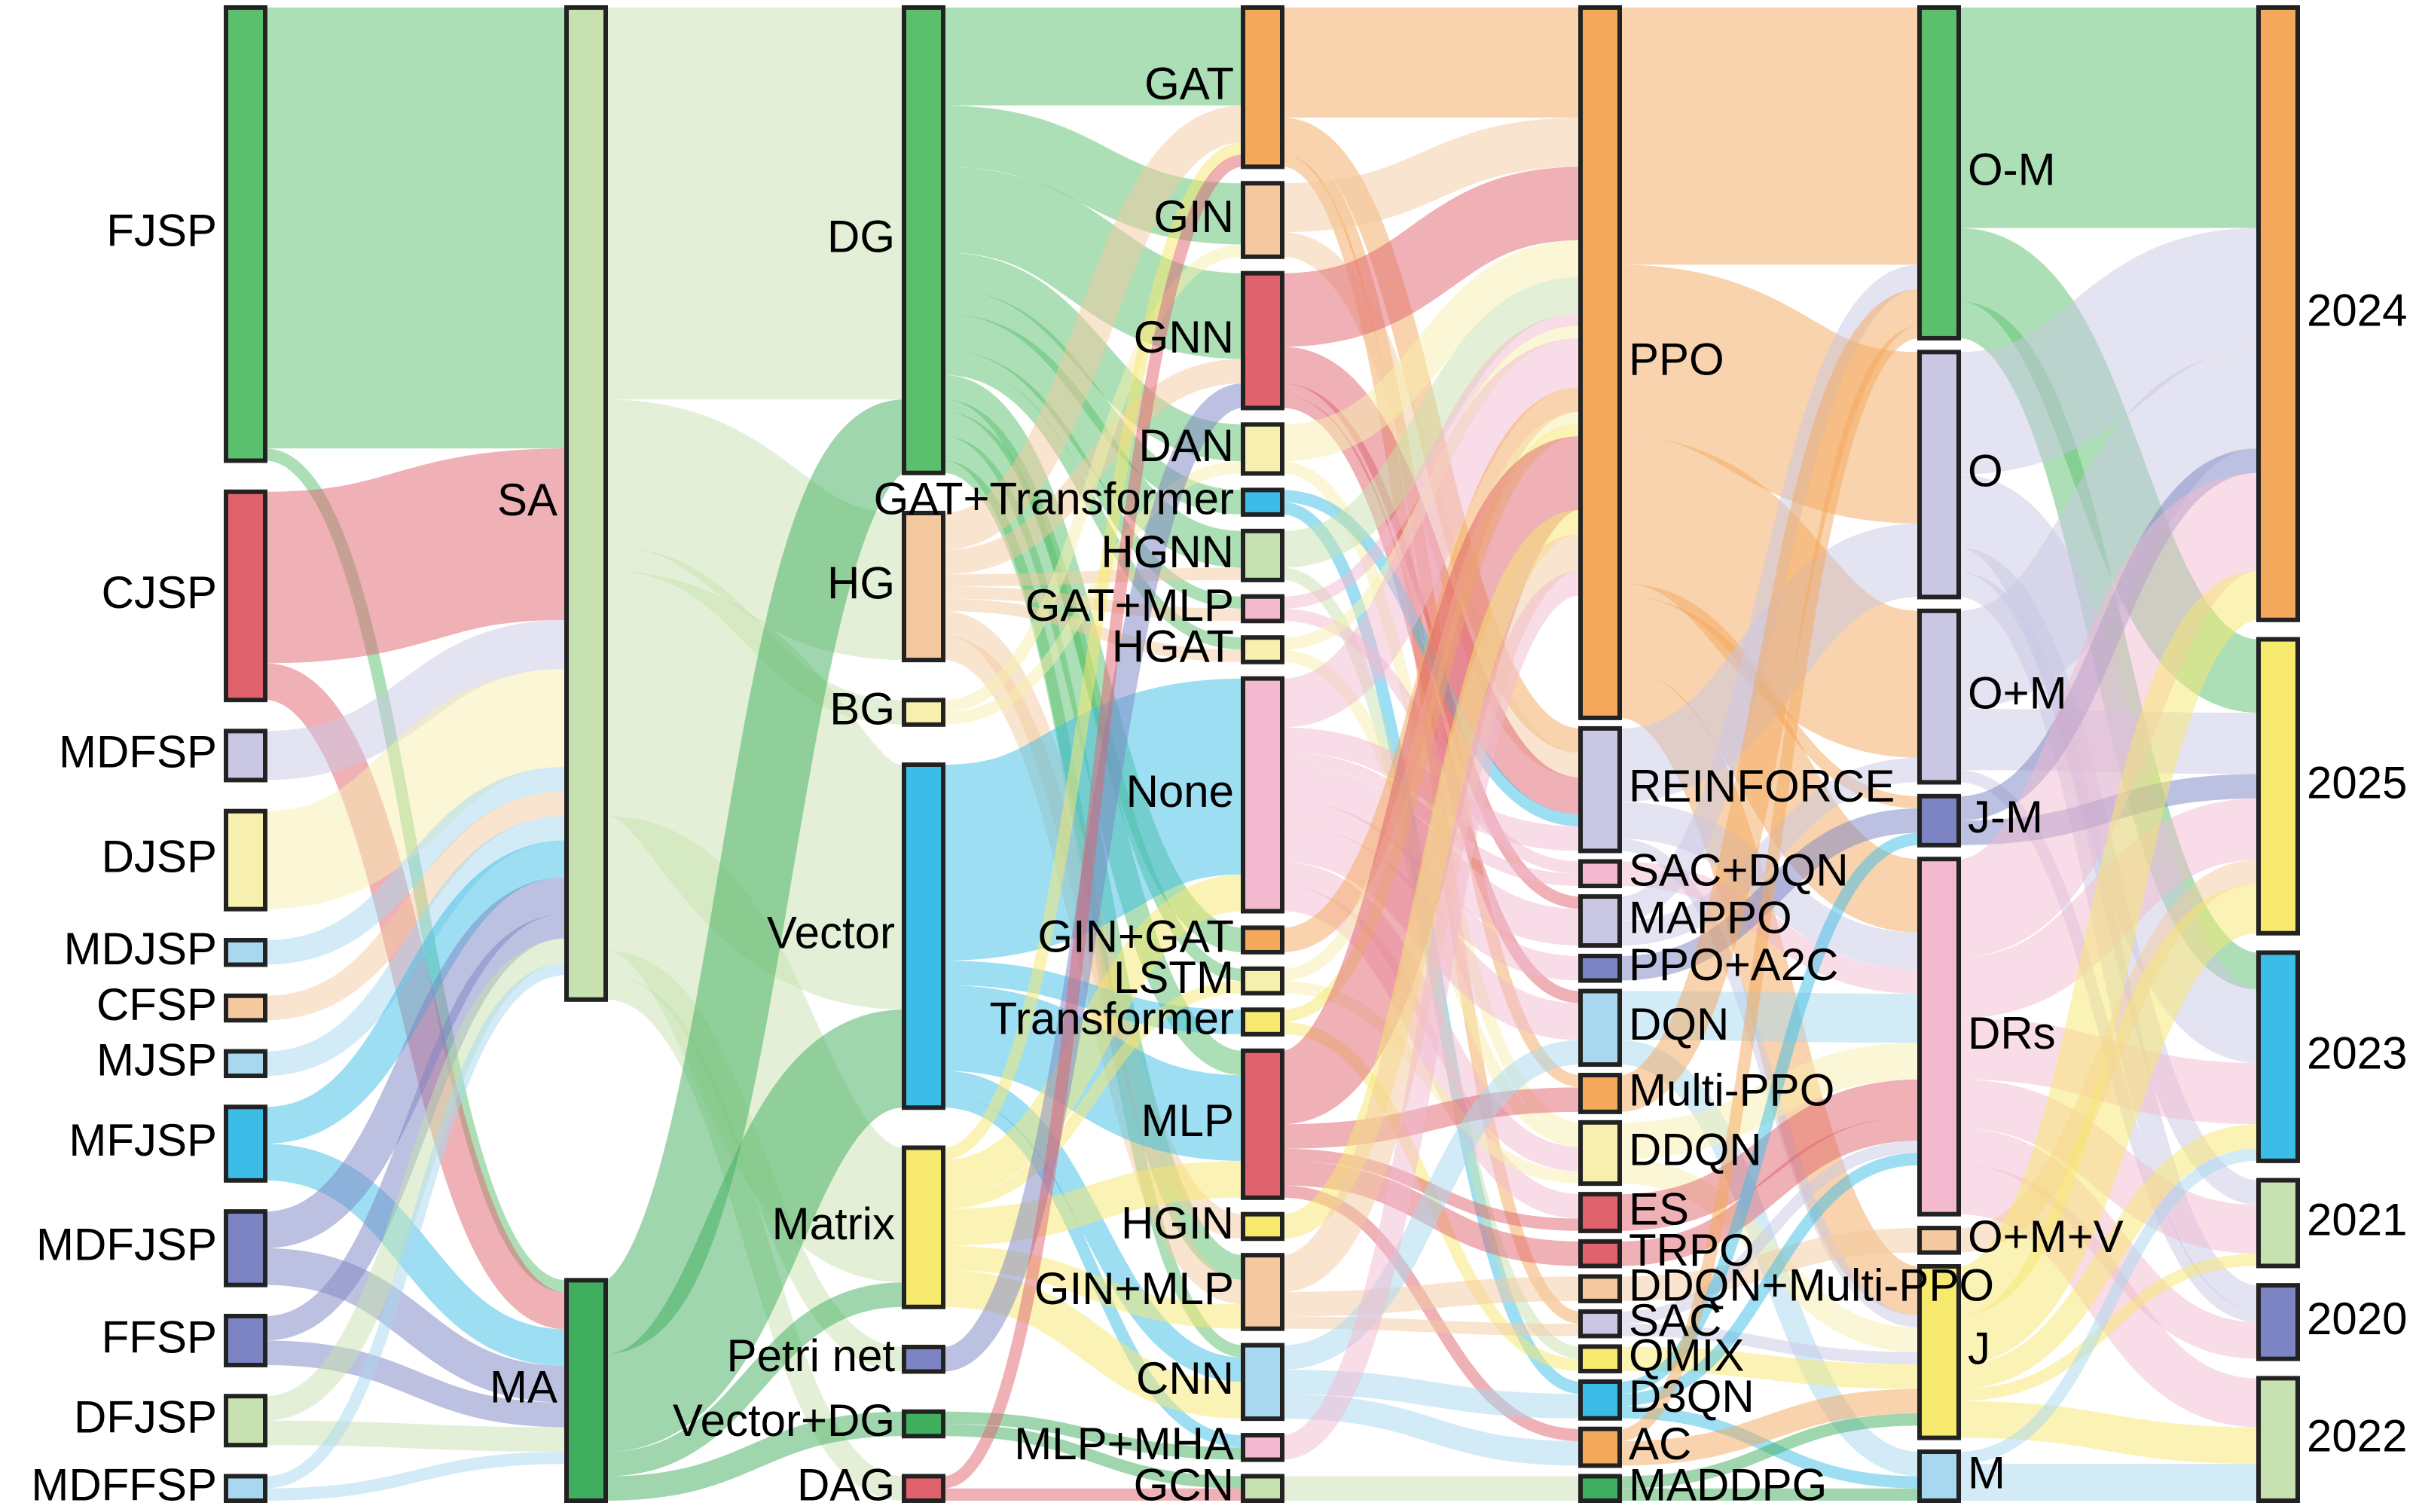  Describe the element at coordinates (1675, 1320) in the screenshot. I see `node-label-SAC: SAC` at that location.